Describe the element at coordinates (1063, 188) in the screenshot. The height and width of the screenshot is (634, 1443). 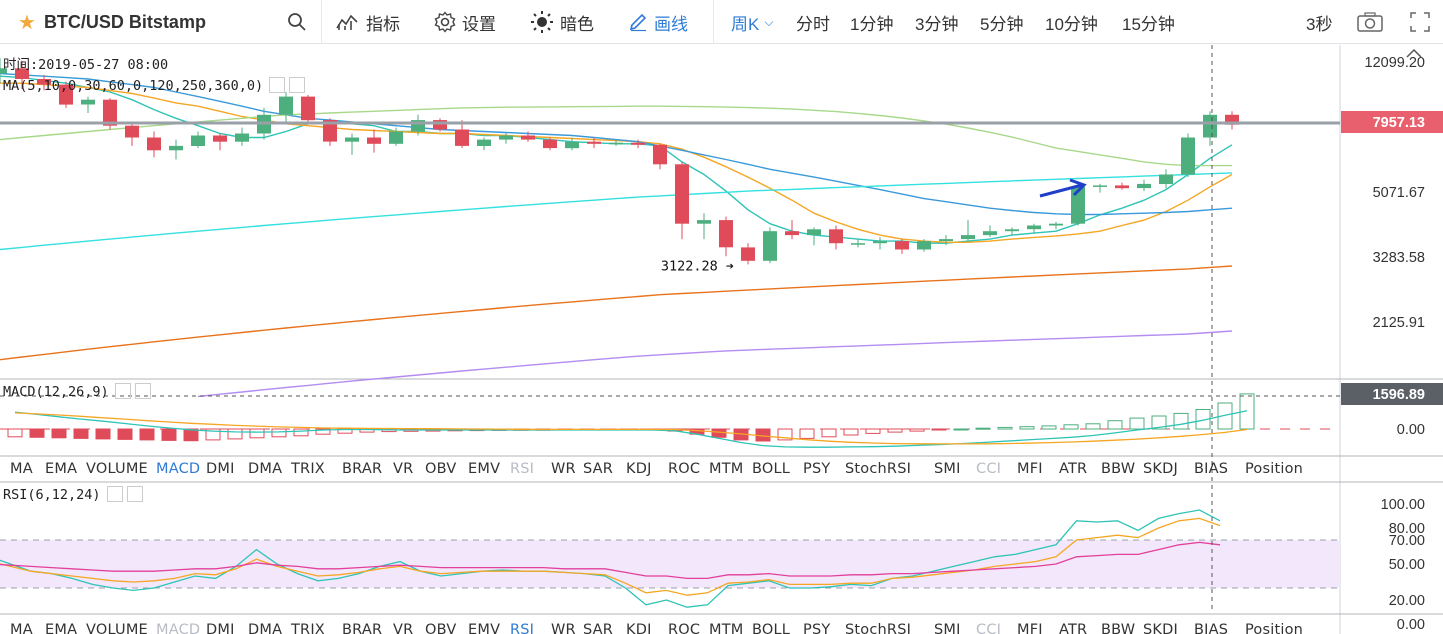
I see `drawn-arrow` at that location.